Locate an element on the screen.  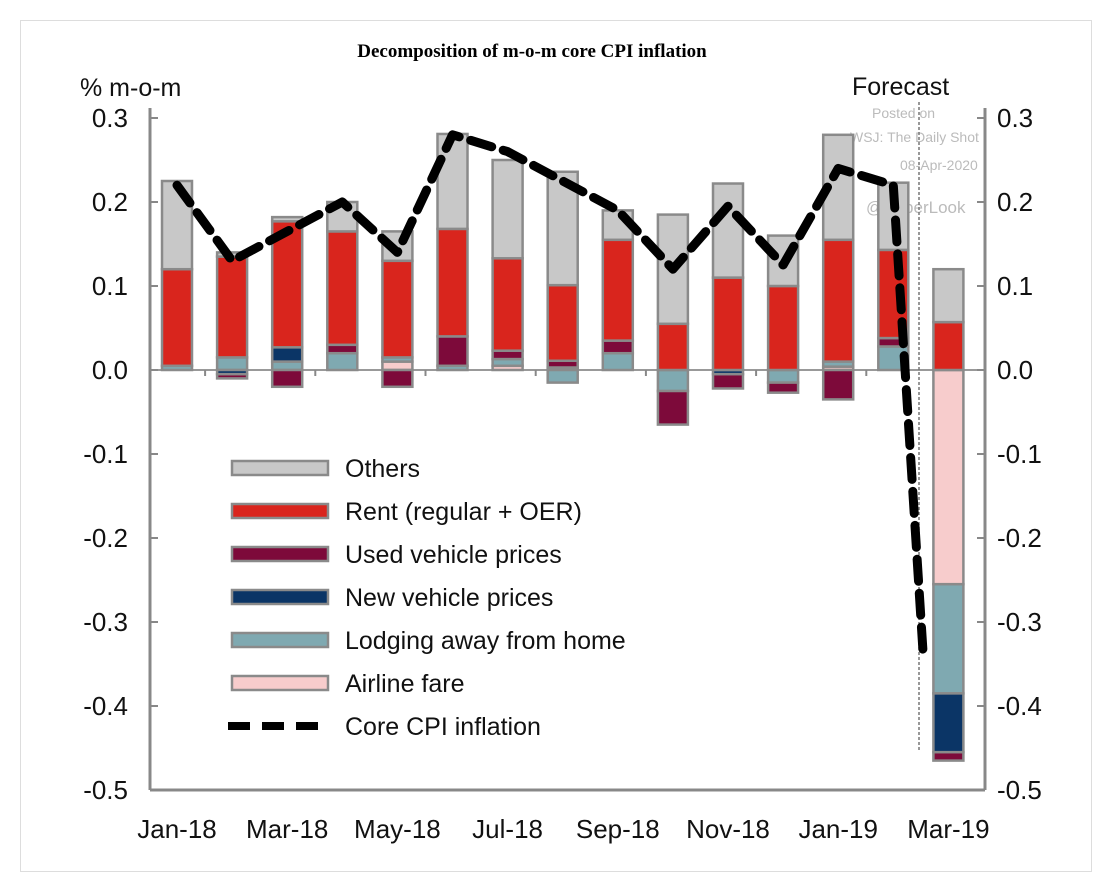
y-axis-label: % m-o-m is located at coordinates (130, 88).